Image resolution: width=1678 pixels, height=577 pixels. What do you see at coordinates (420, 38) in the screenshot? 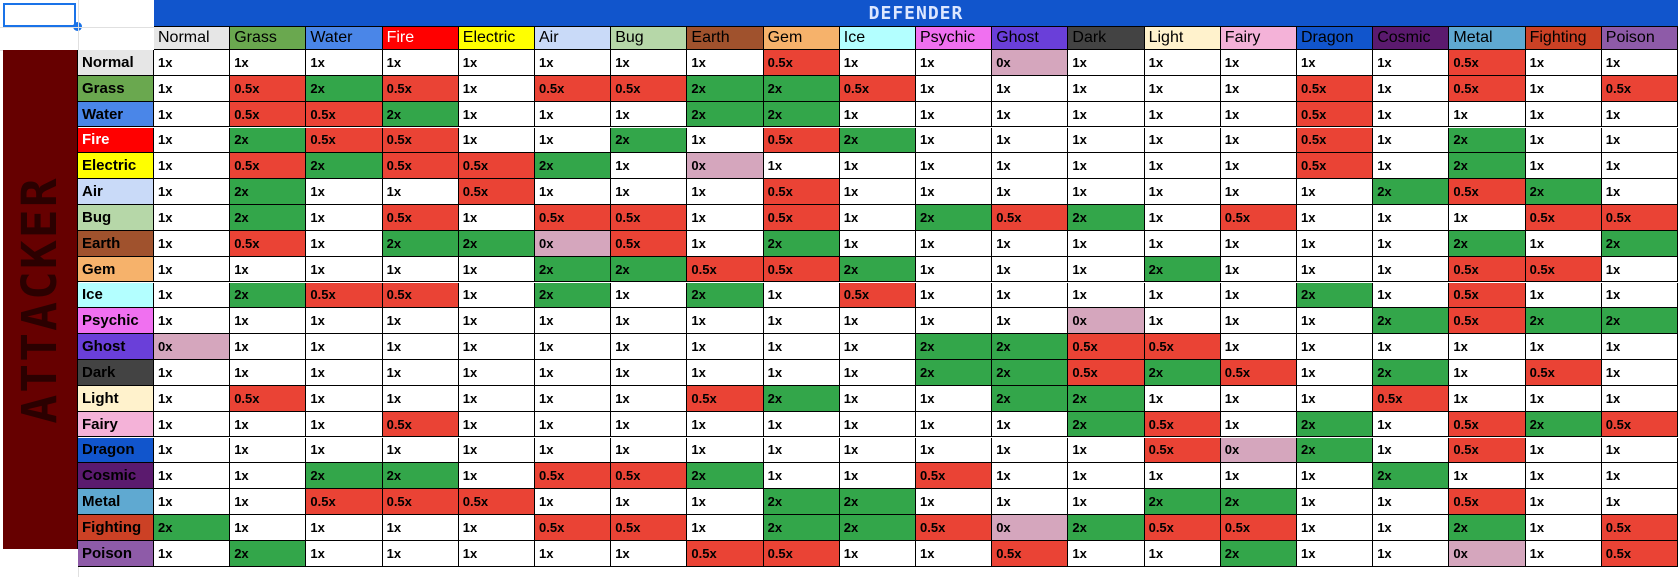
I see `col-header-fire: Fire` at bounding box center [420, 38].